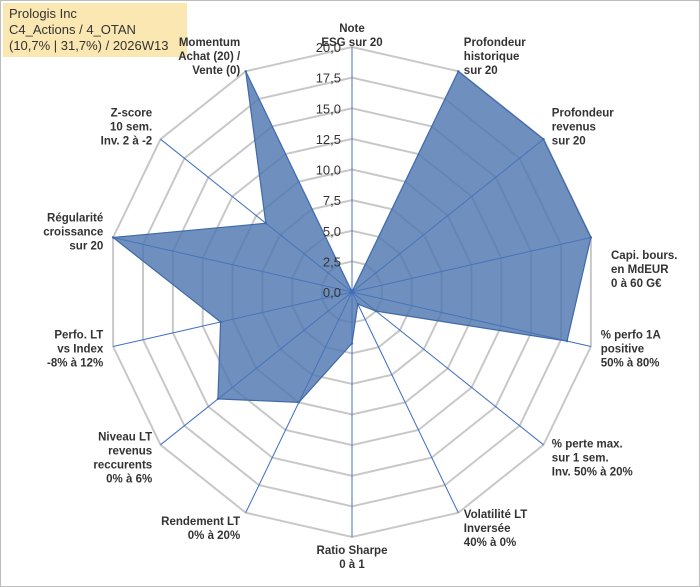 The width and height of the screenshot is (700, 587). Describe the element at coordinates (328, 139) in the screenshot. I see `tick-label-5: 12,5` at that location.